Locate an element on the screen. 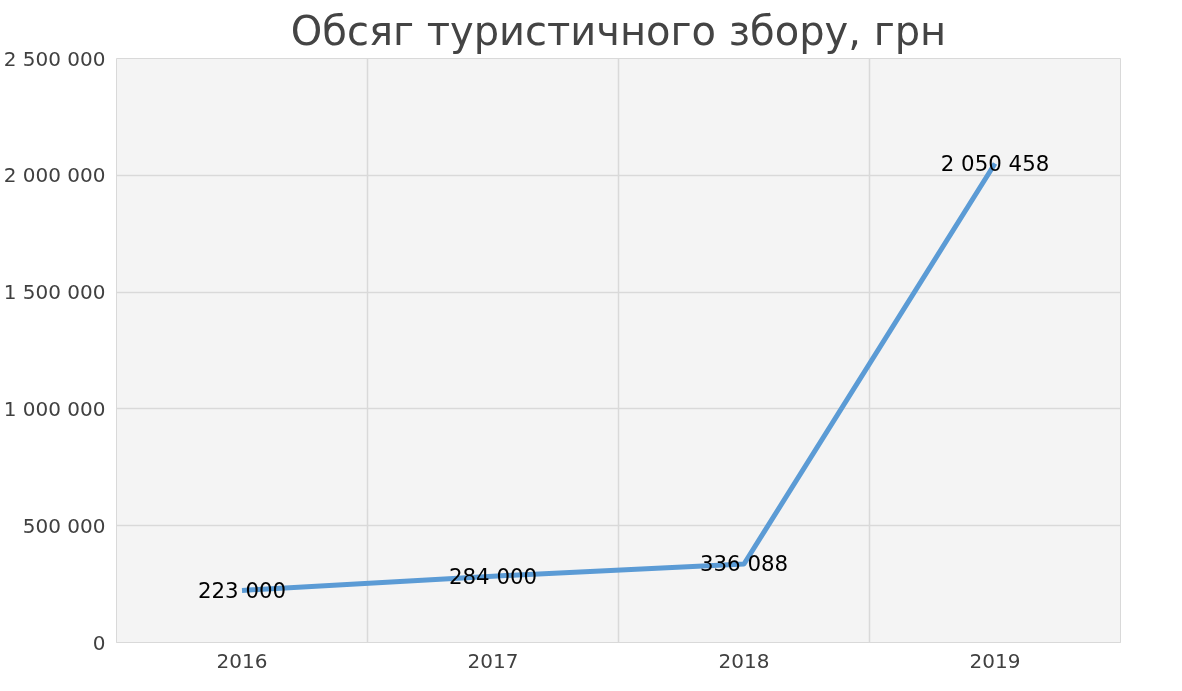 The height and width of the screenshot is (691, 1182). x-tick-label: 2018 is located at coordinates (744, 660).